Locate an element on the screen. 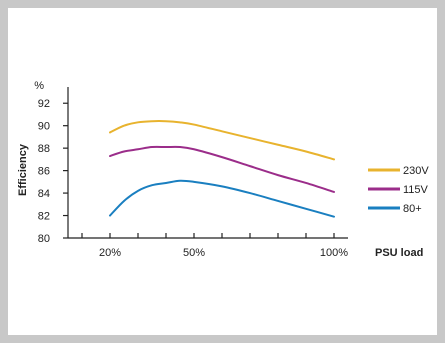  series-line-115v is located at coordinates (222, 169).